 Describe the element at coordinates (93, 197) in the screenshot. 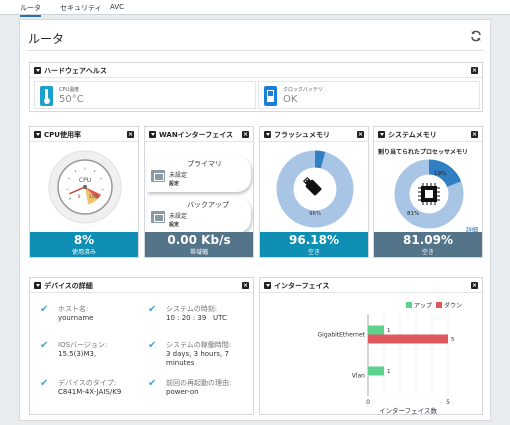

I see `gauge-max-label: 100` at that location.